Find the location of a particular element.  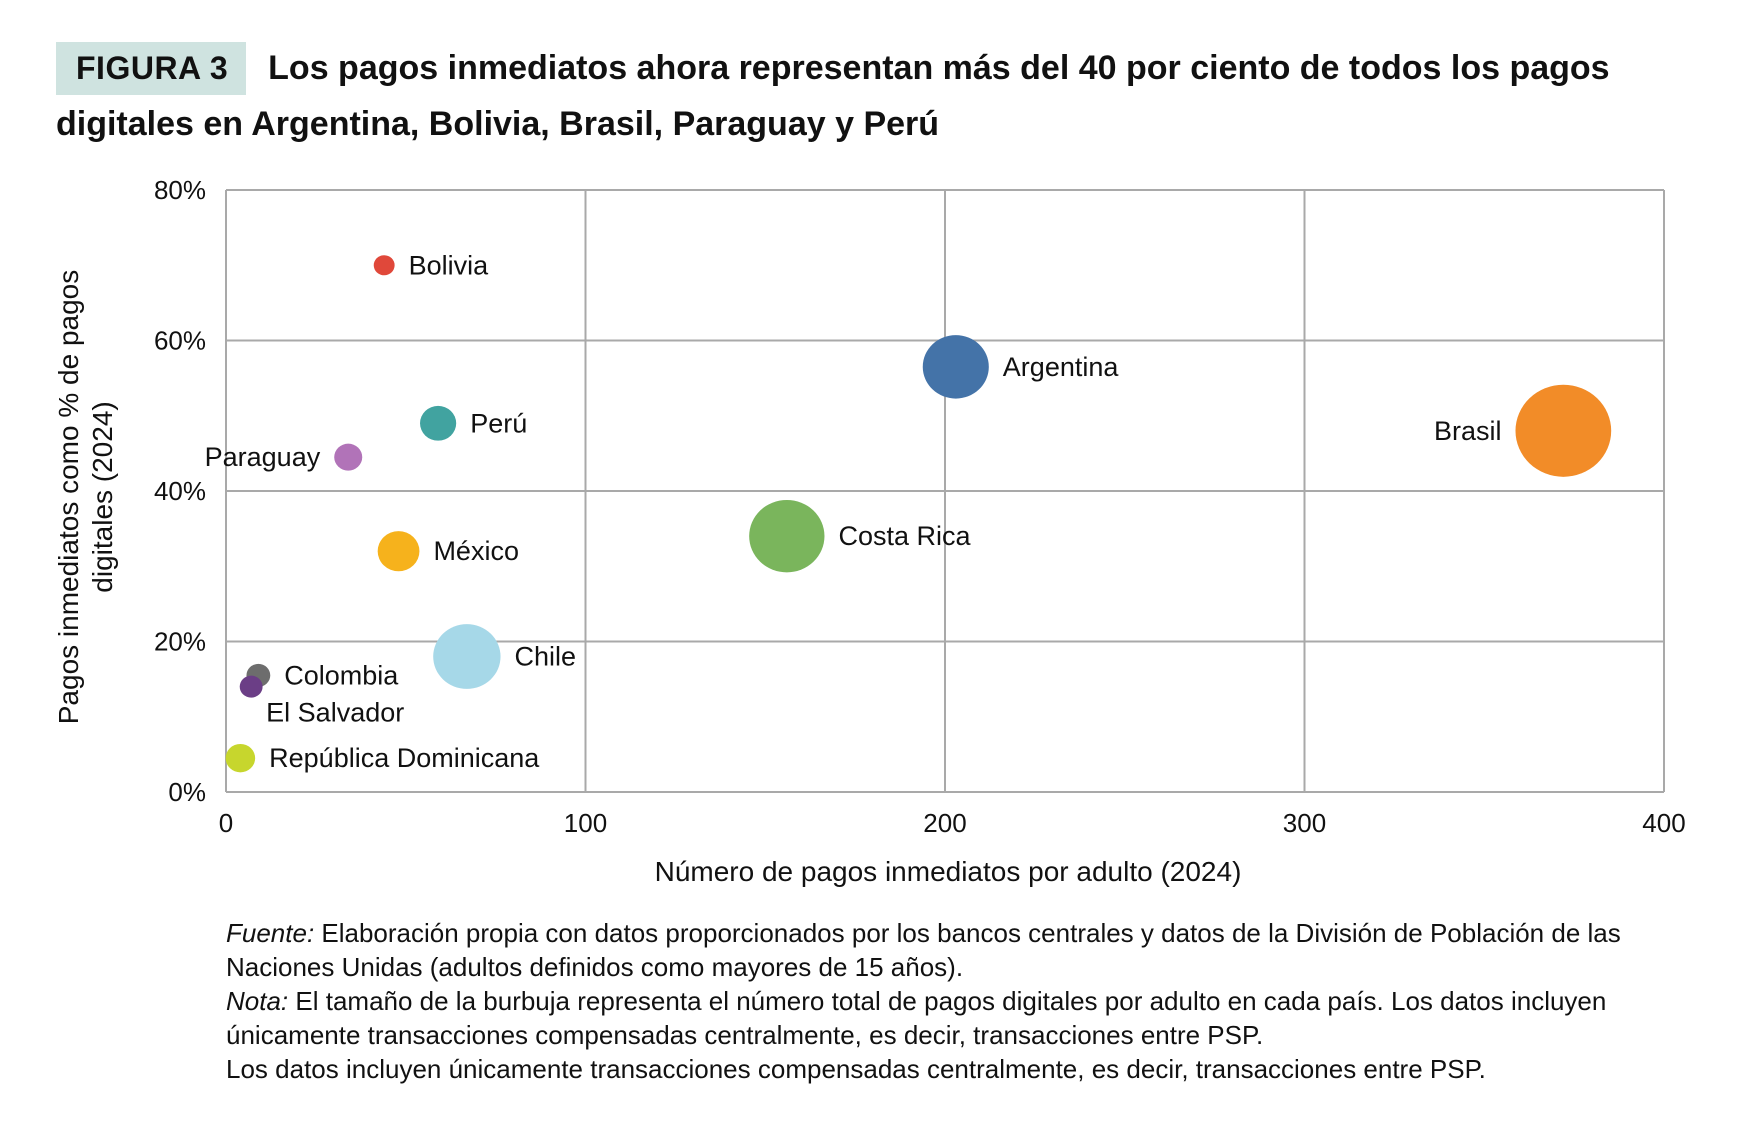

bubble-label-chile: Chile is located at coordinates (546, 657).